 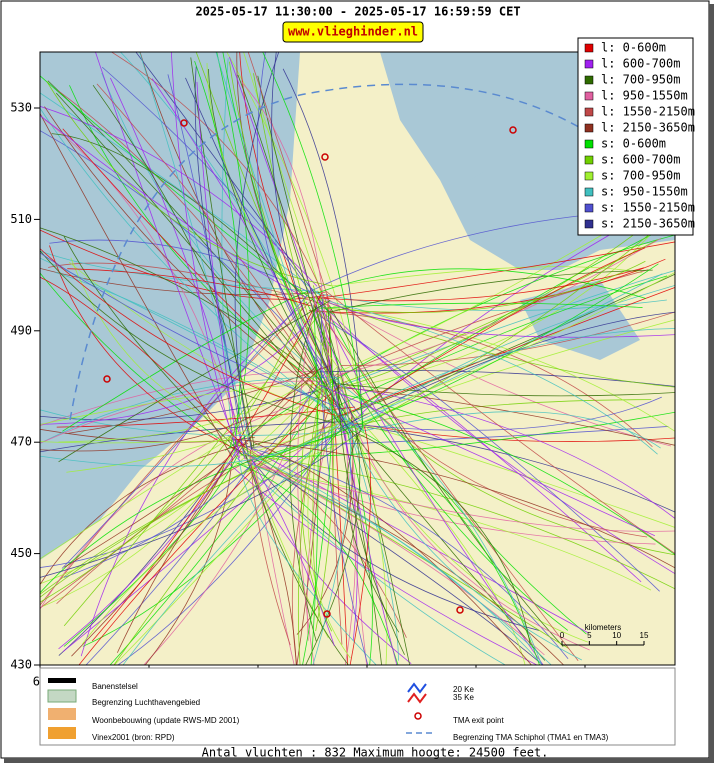 I want to click on housing-swatch, so click(x=62, y=714).